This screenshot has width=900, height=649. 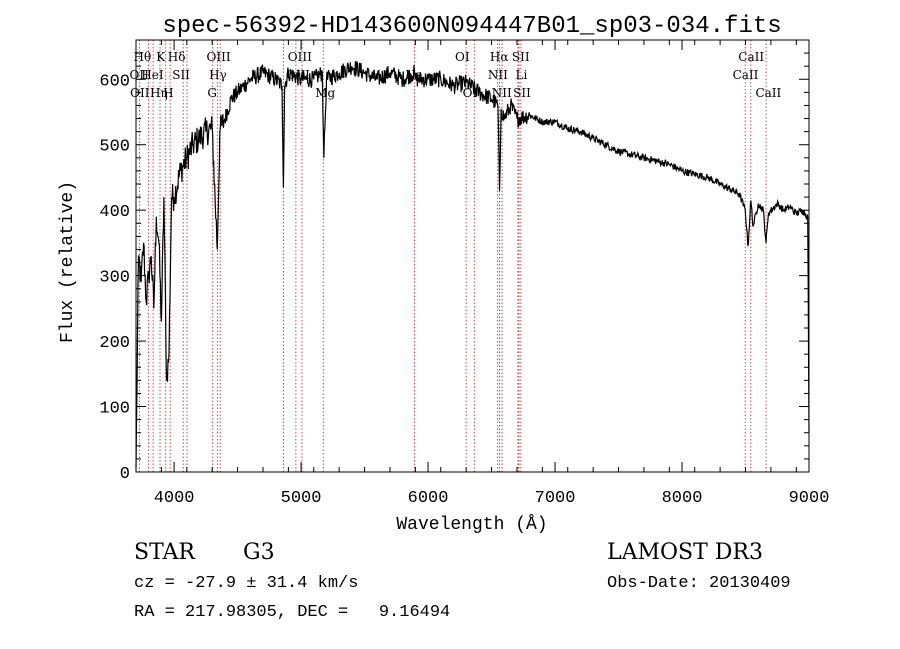 What do you see at coordinates (699, 583) in the screenshot?
I see `observation-date: Obs-Date: 20130409` at bounding box center [699, 583].